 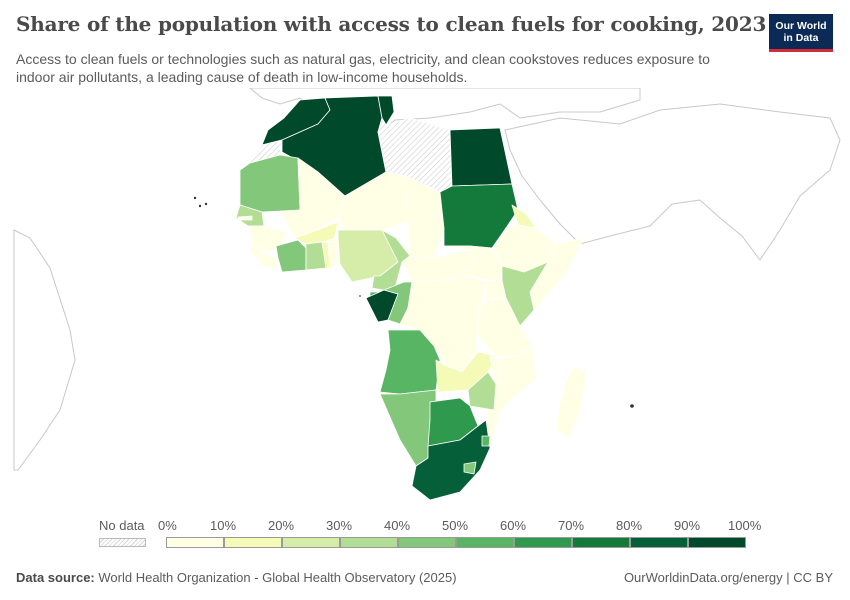 I want to click on legend-tick-label: 60%, so click(x=513, y=525).